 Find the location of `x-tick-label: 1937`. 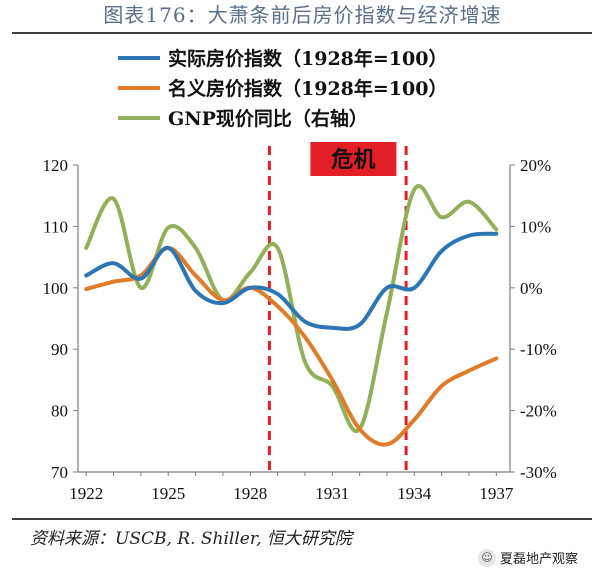

x-tick-label: 1937 is located at coordinates (496, 493).